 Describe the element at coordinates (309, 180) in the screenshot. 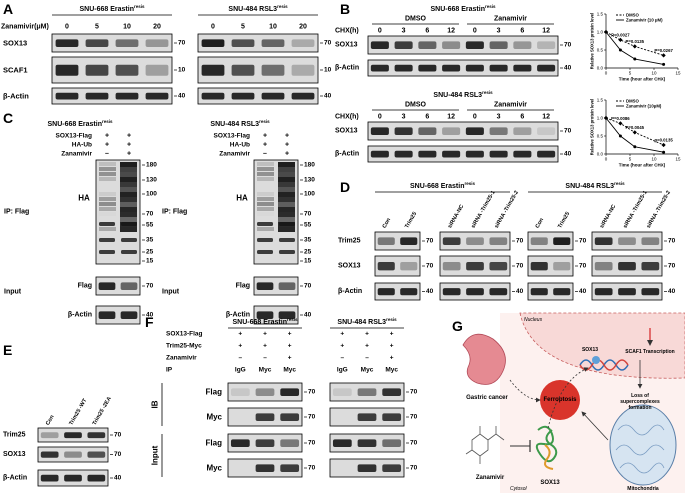

I see `mw-label: 130` at that location.